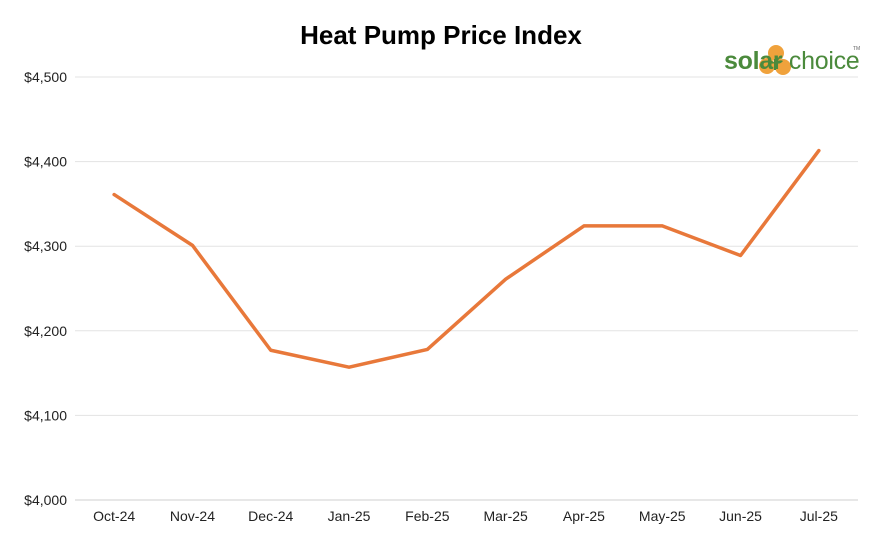 This screenshot has width=877, height=542. I want to click on y-tick-label: $4,500, so click(45, 77).